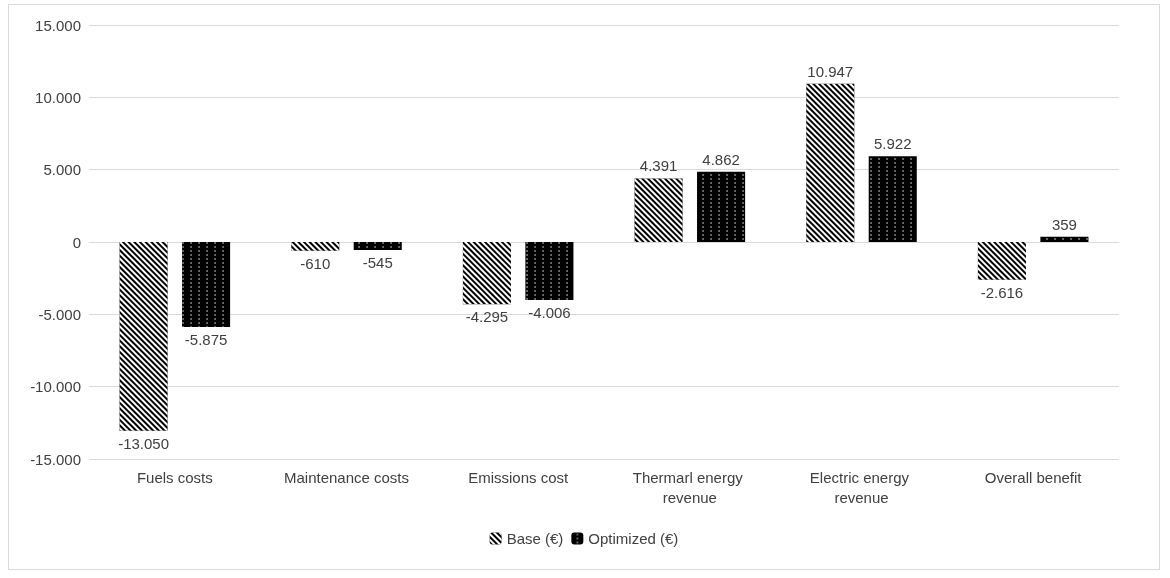 The image size is (1170, 578). I want to click on data-label: -2.616, so click(1002, 292).